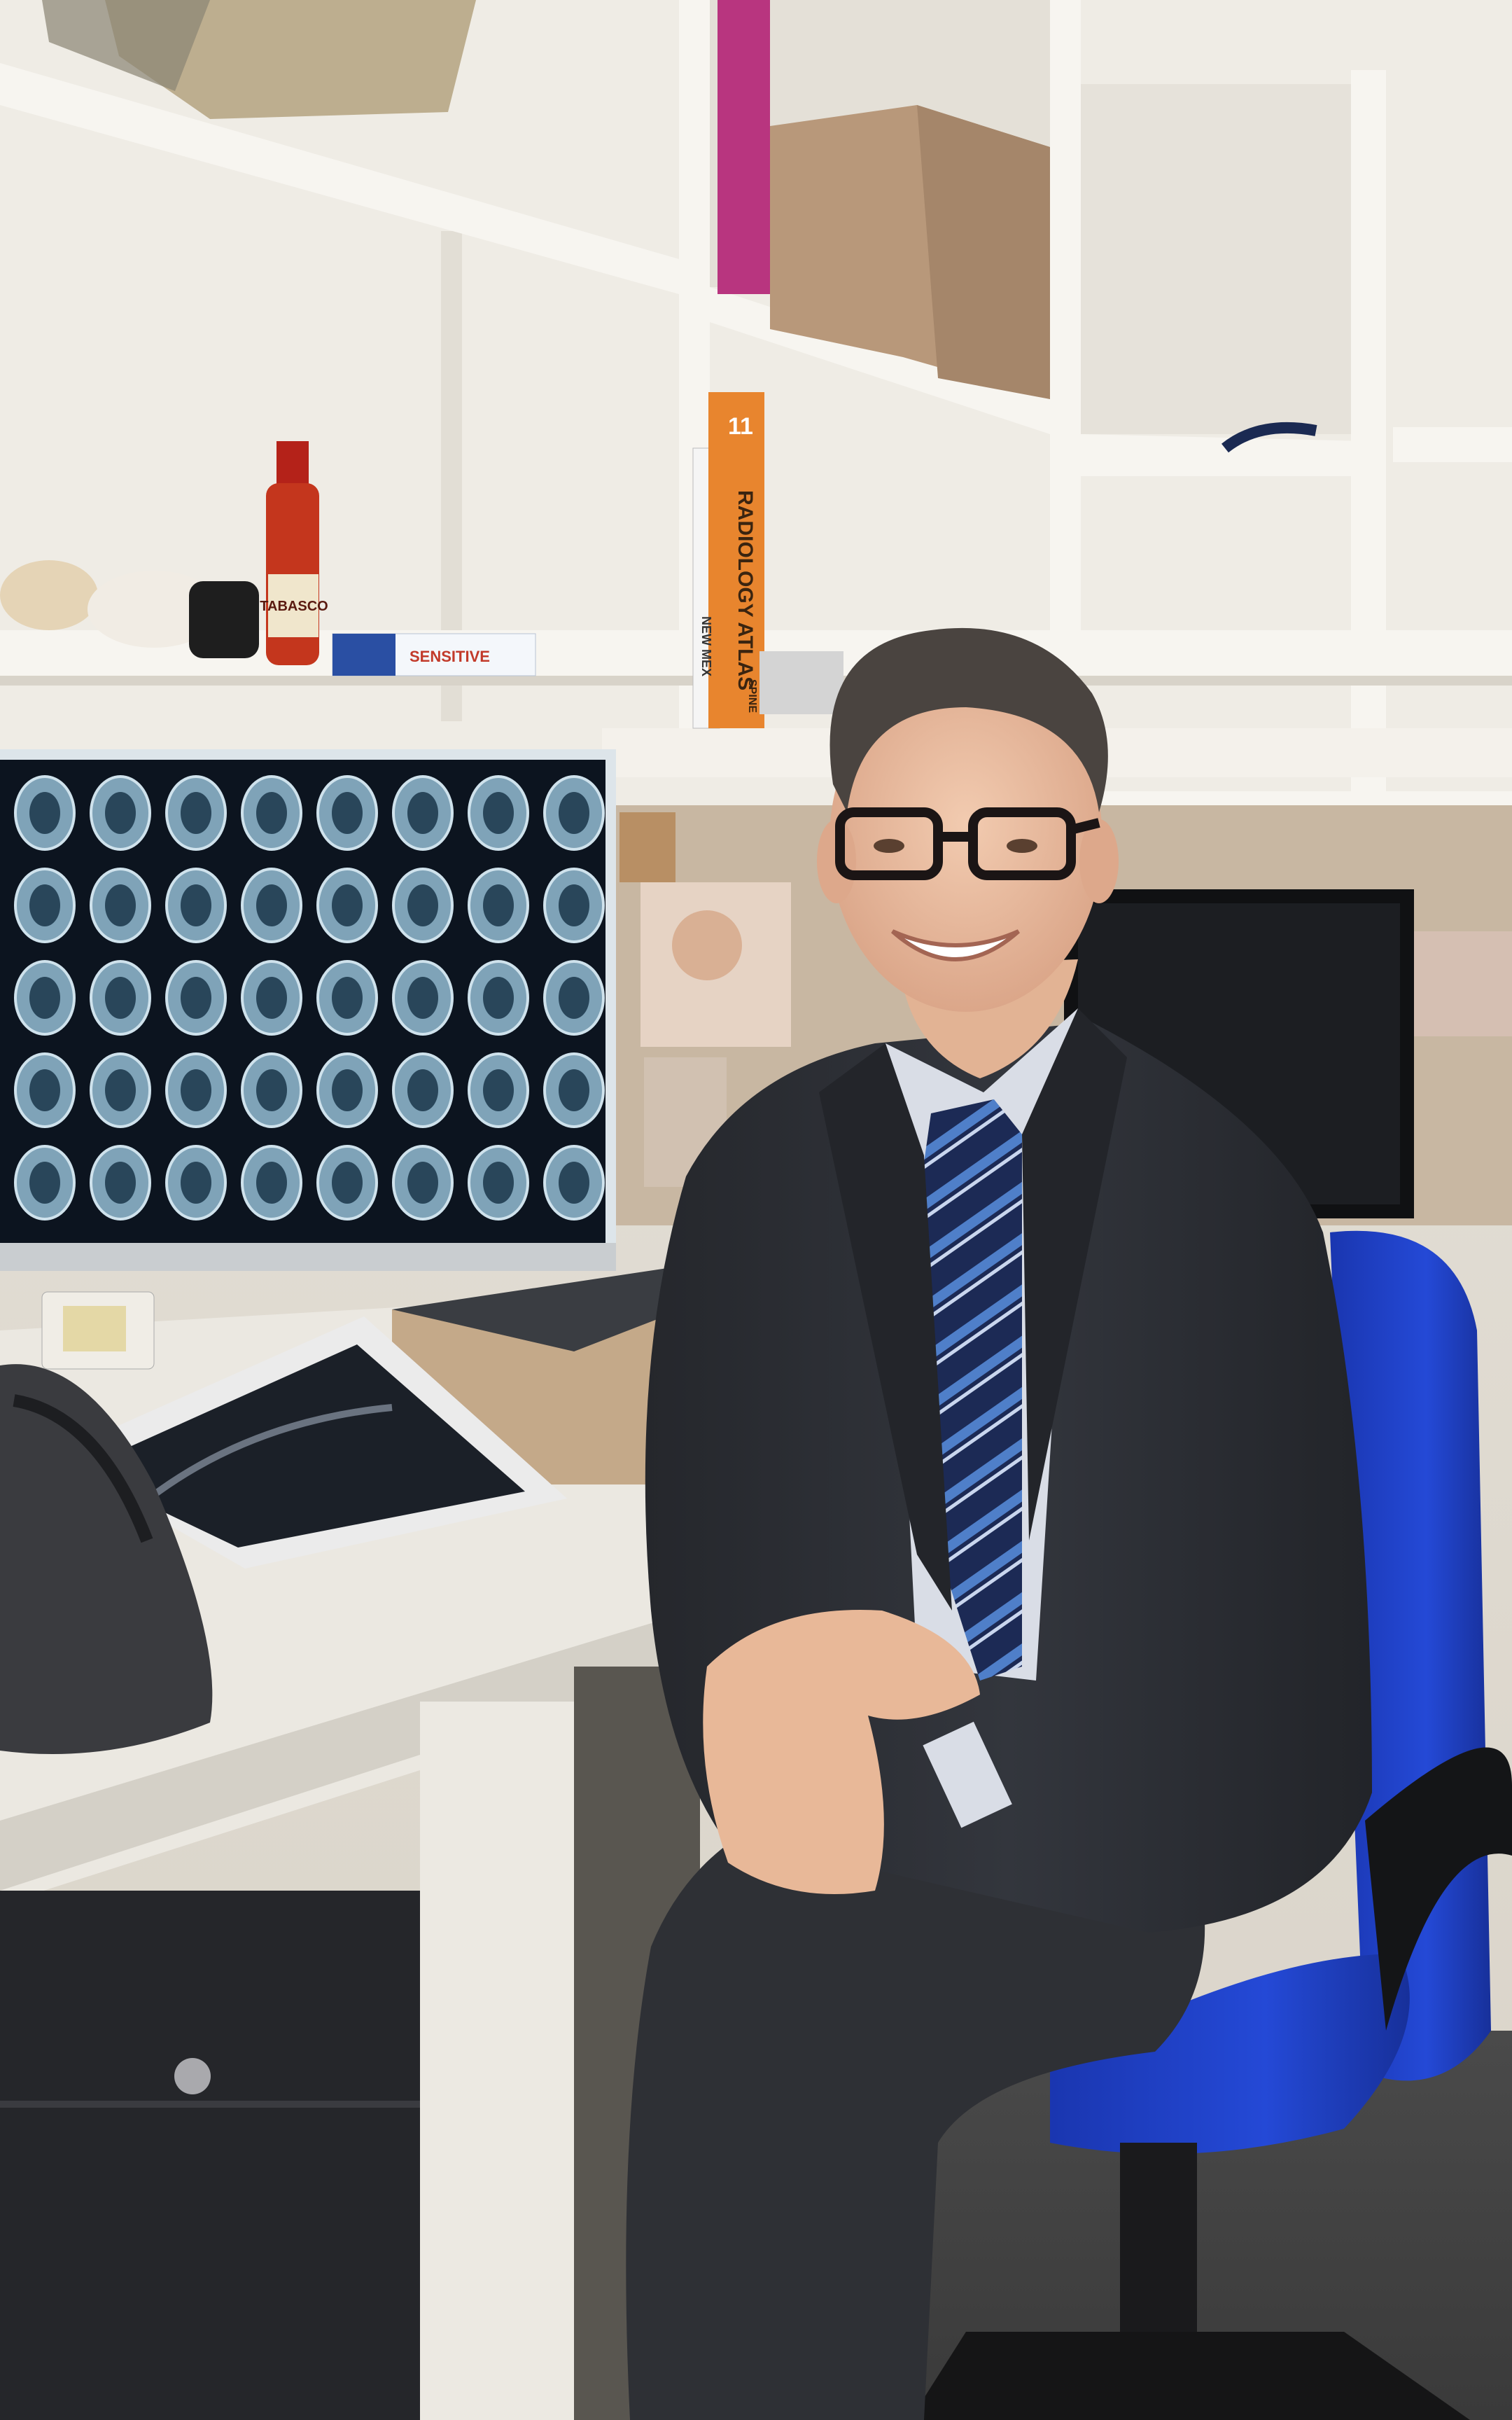 This screenshot has width=1512, height=2420. What do you see at coordinates (969, 719) in the screenshot?
I see `hair` at bounding box center [969, 719].